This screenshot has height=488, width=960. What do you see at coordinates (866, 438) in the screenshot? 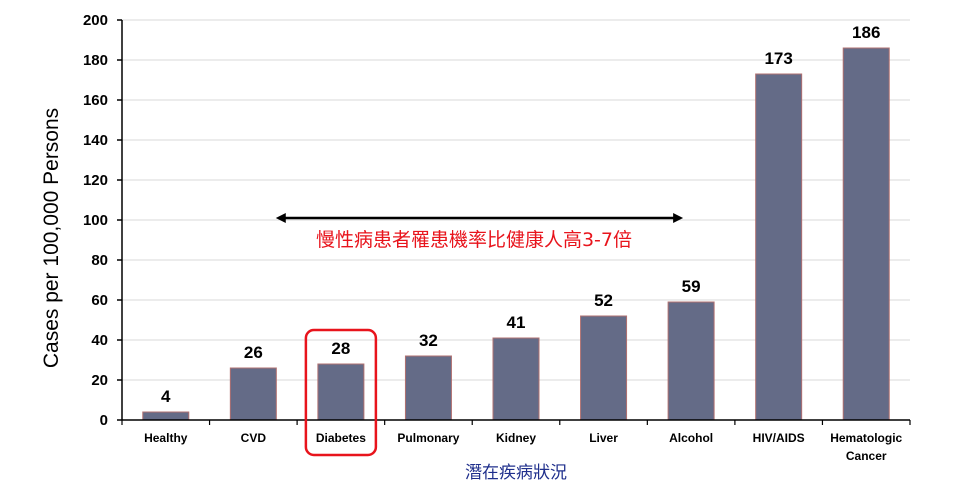
I see `category-label: Hematologic` at bounding box center [866, 438].